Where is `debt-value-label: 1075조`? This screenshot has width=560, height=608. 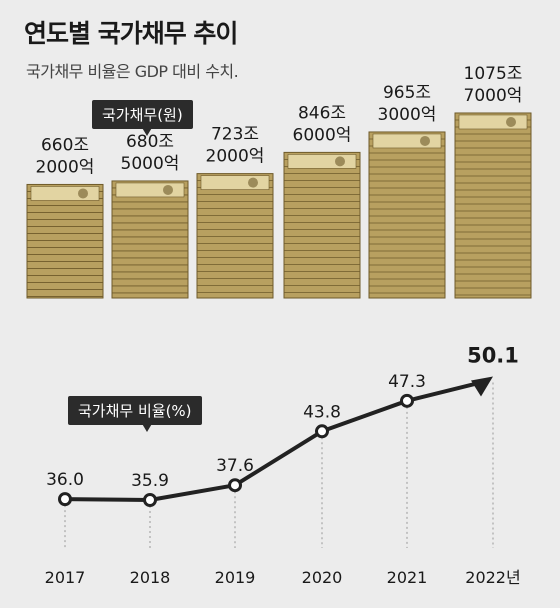
debt-value-label: 1075조 is located at coordinates (493, 74).